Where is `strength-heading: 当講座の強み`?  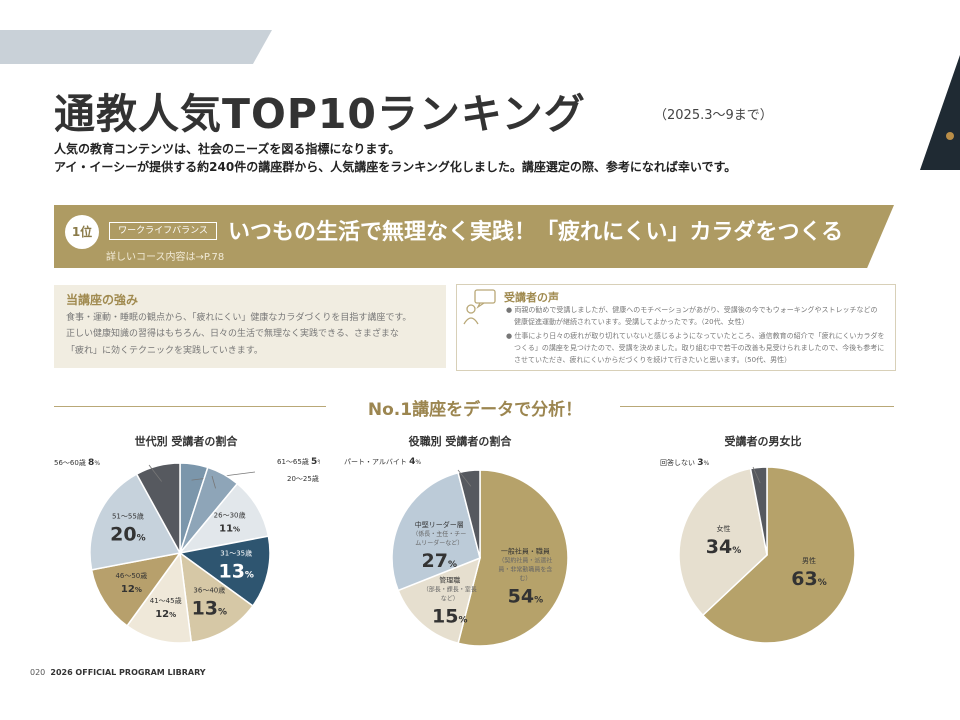
strength-heading: 当講座の強み is located at coordinates (102, 300).